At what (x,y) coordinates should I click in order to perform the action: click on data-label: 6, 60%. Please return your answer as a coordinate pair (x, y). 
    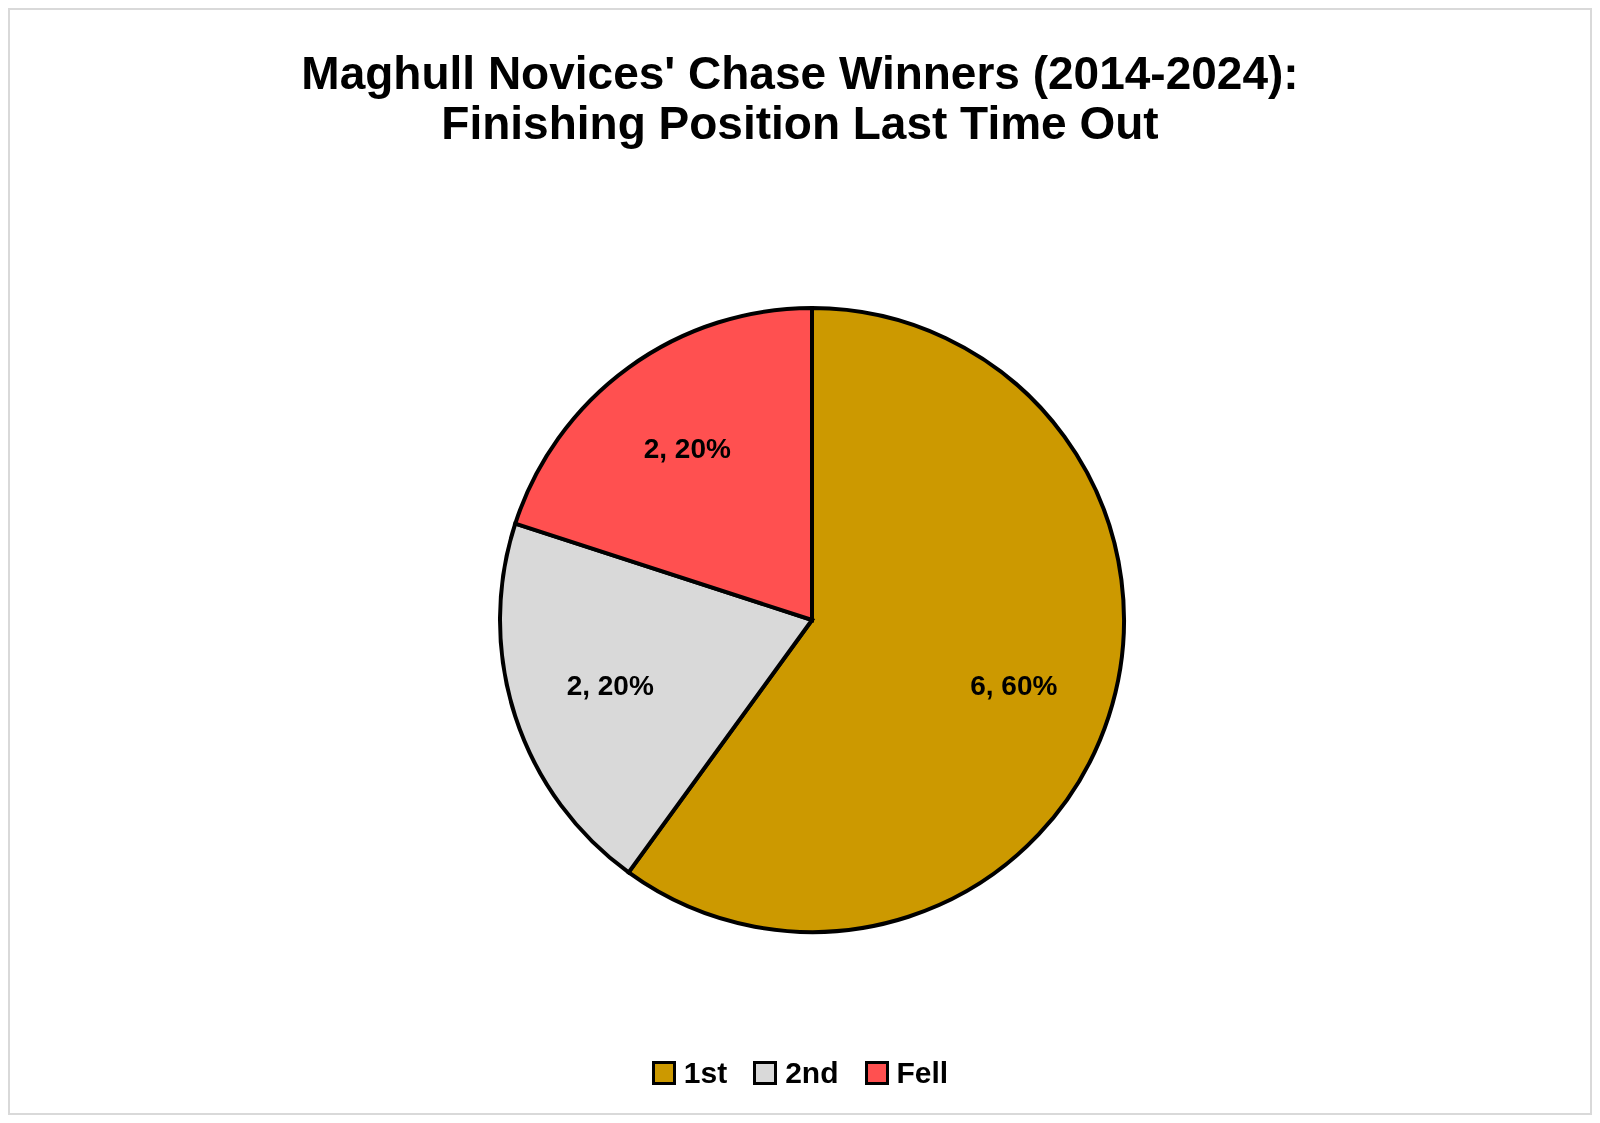
    Looking at the image, I should click on (1014, 686).